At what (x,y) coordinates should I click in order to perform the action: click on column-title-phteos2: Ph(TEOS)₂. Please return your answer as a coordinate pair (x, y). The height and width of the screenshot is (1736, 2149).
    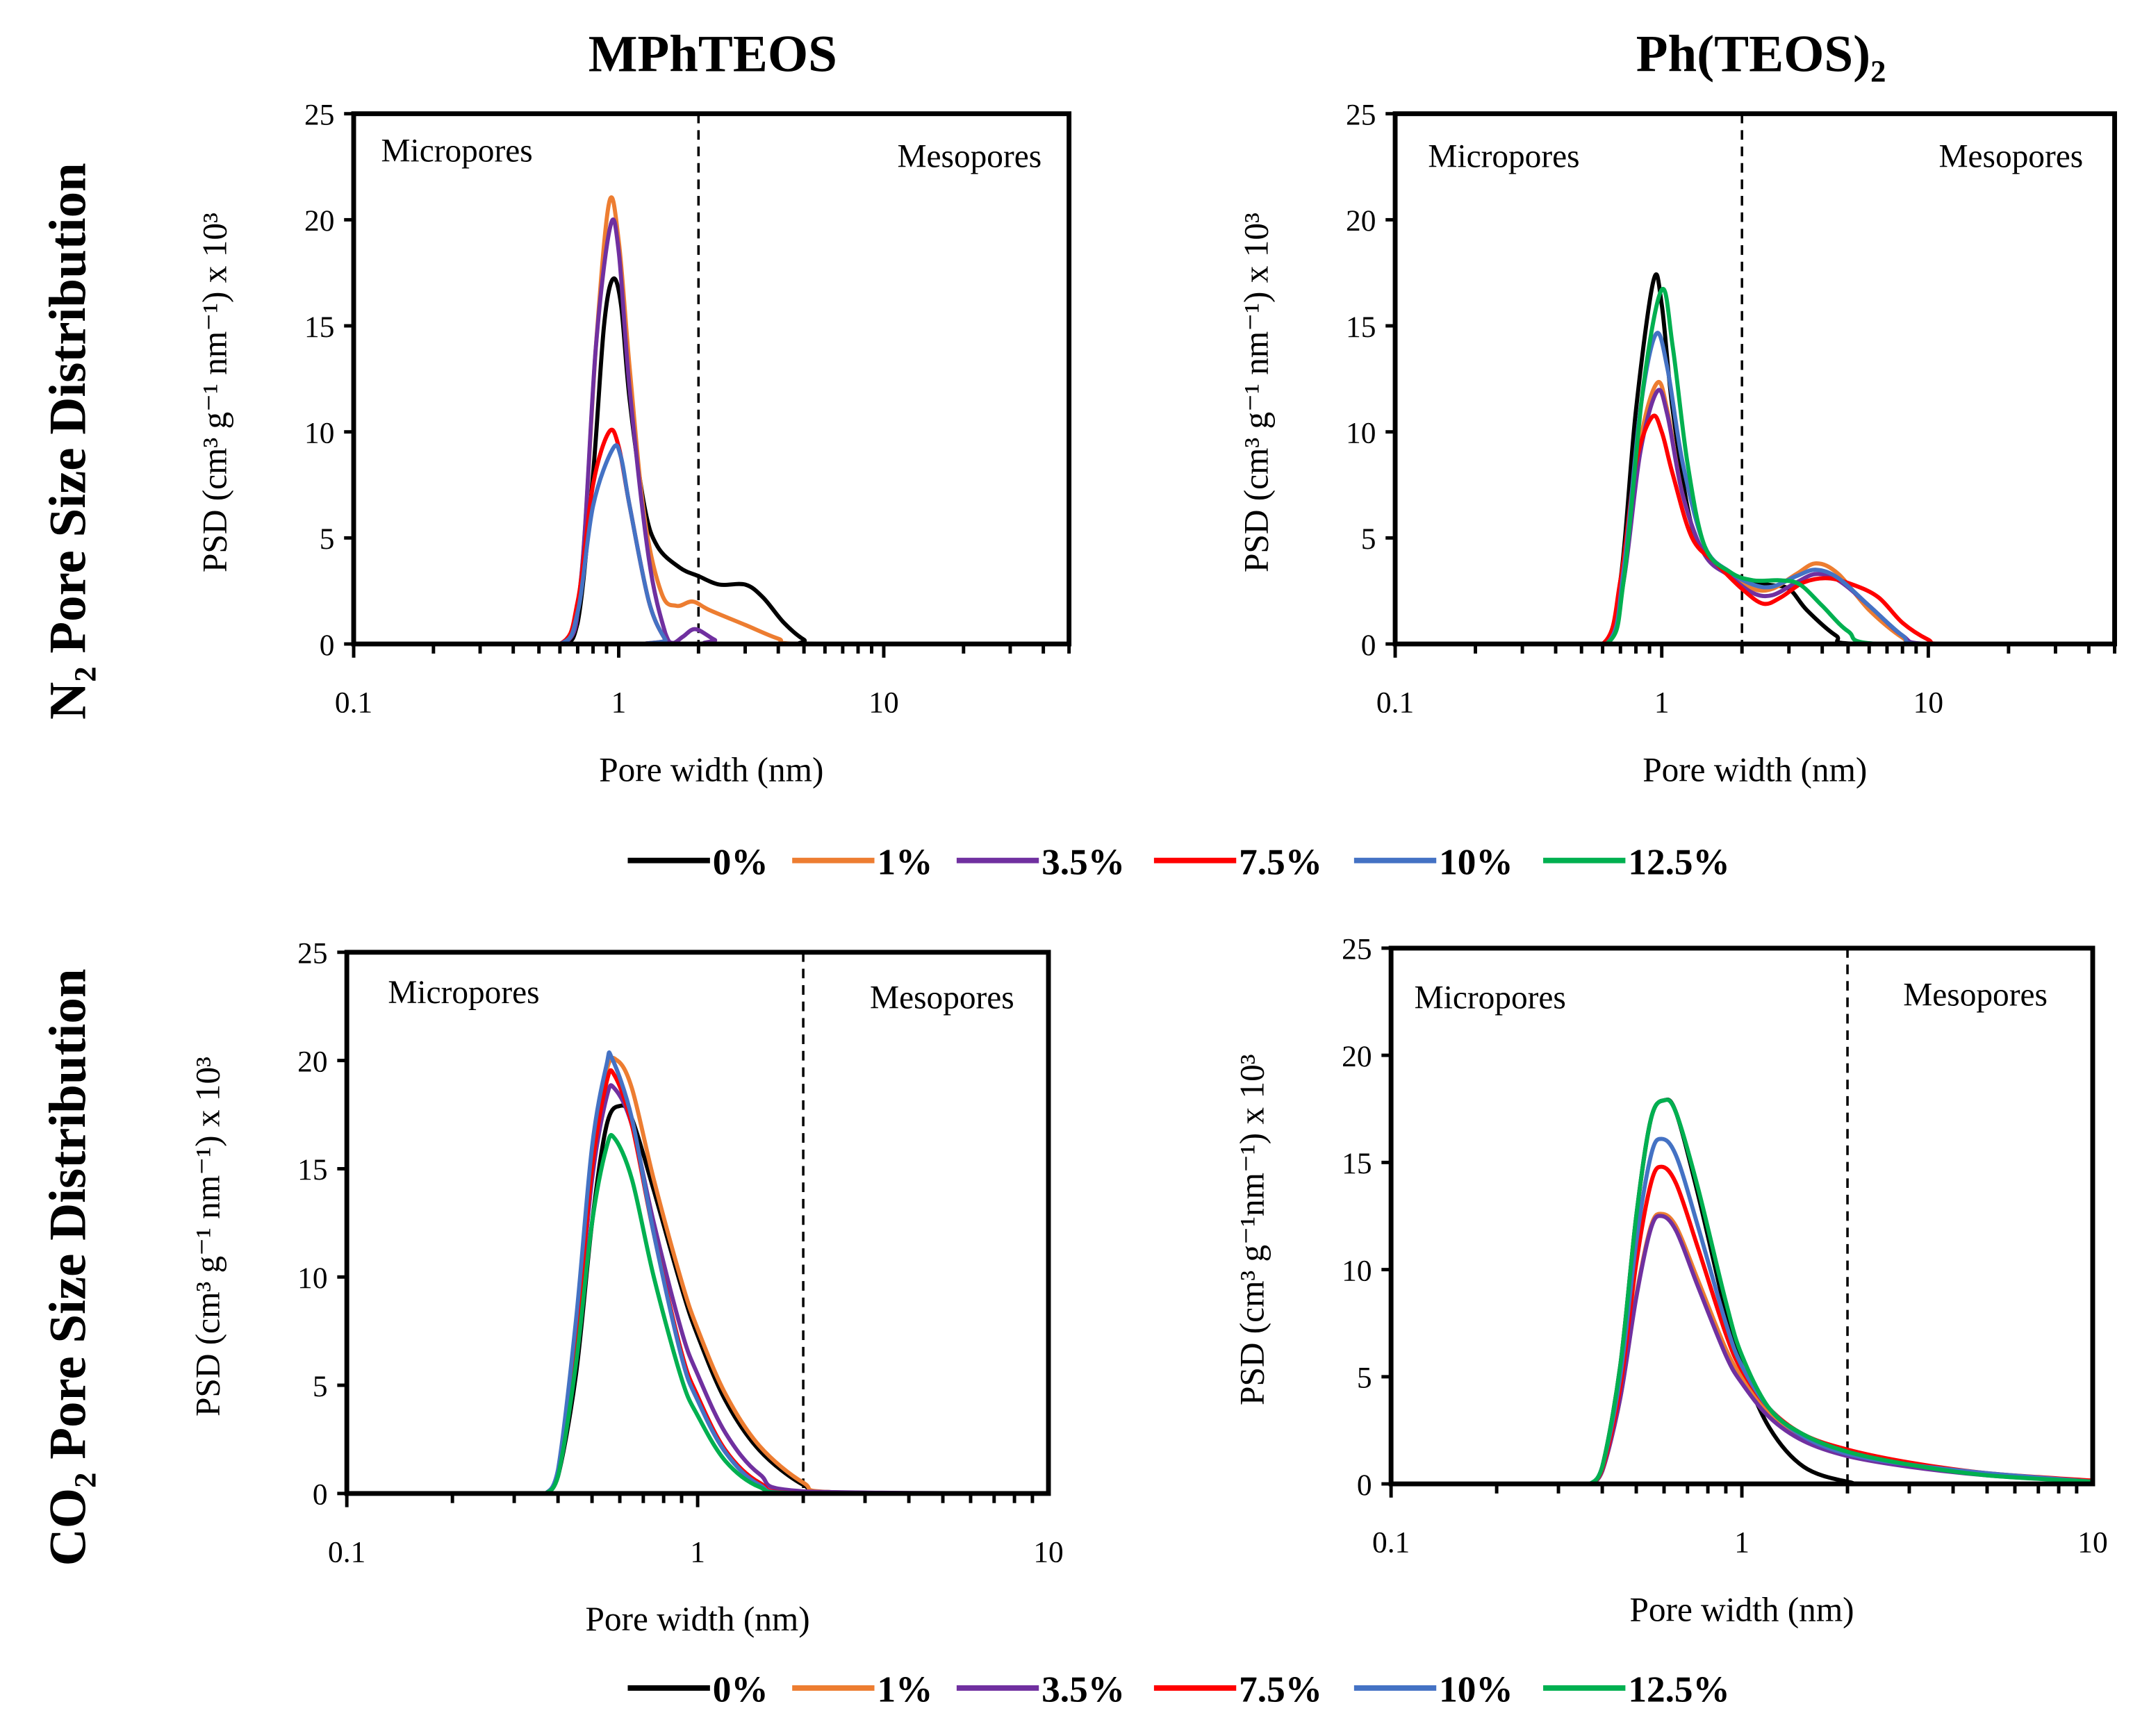
    Looking at the image, I should click on (1761, 54).